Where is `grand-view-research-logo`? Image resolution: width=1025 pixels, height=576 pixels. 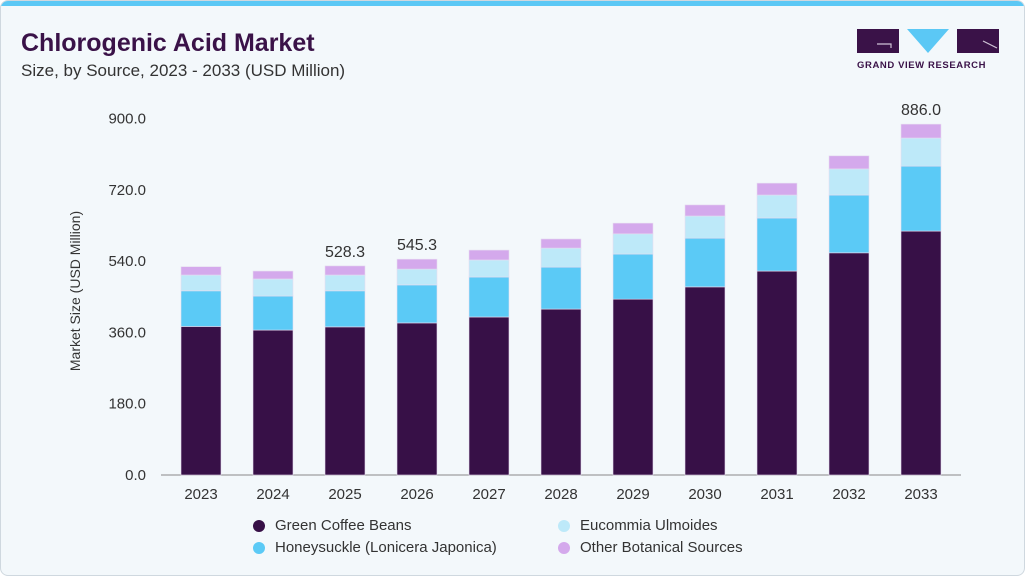 grand-view-research-logo is located at coordinates (928, 41).